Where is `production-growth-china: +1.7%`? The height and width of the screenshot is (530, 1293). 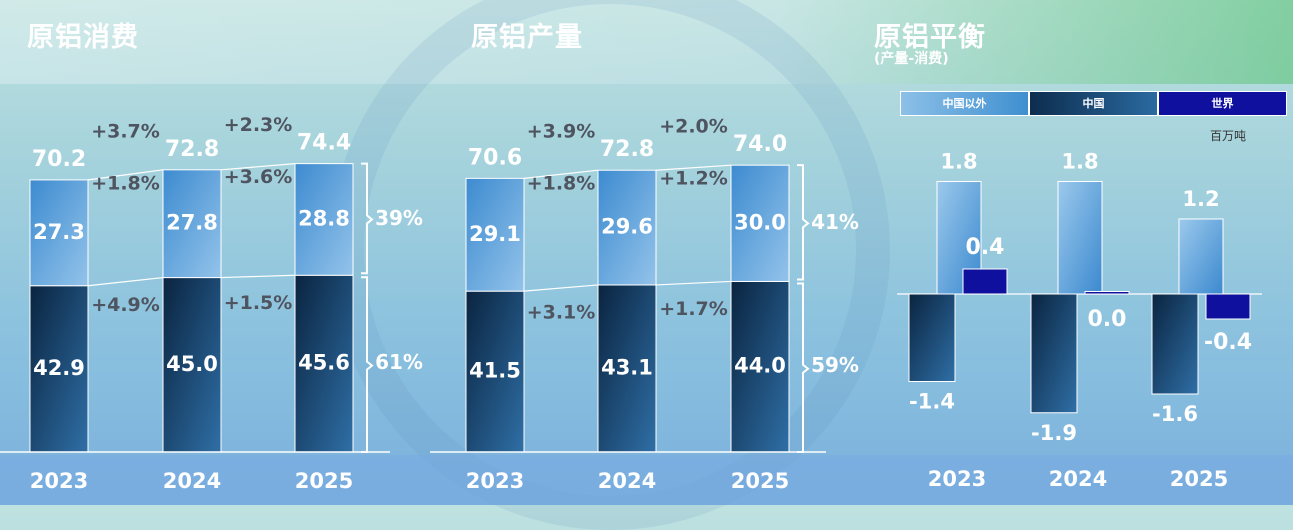
production-growth-china: +1.7% is located at coordinates (693, 309).